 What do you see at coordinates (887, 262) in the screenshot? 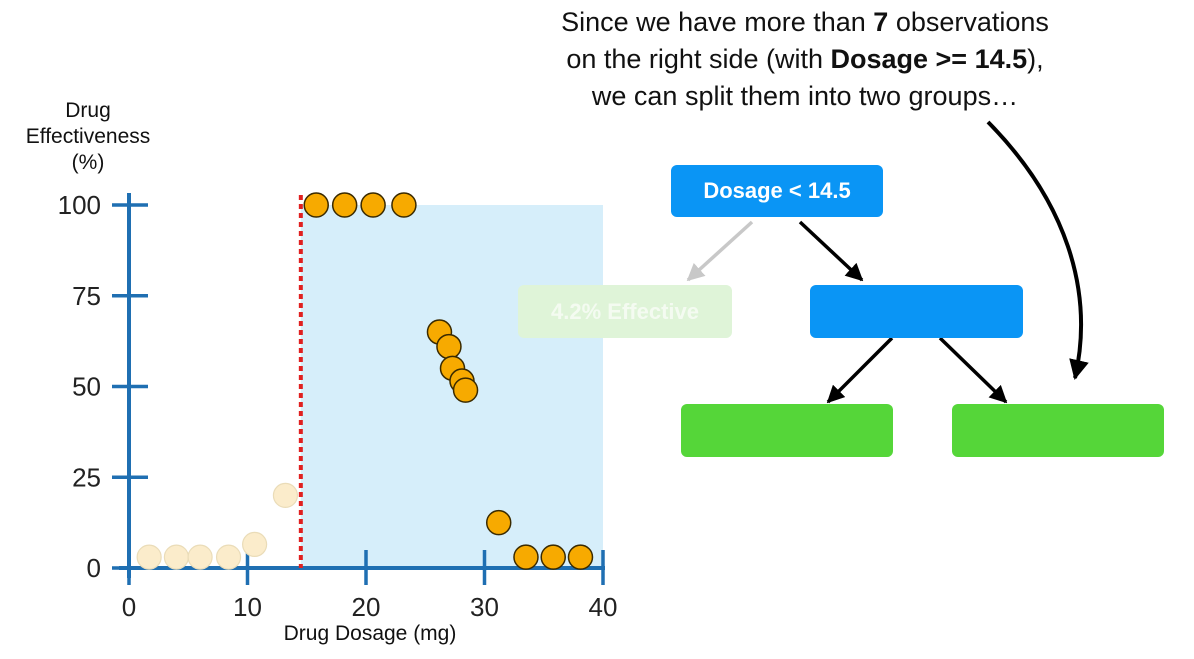
I see `tree-connectors` at bounding box center [887, 262].